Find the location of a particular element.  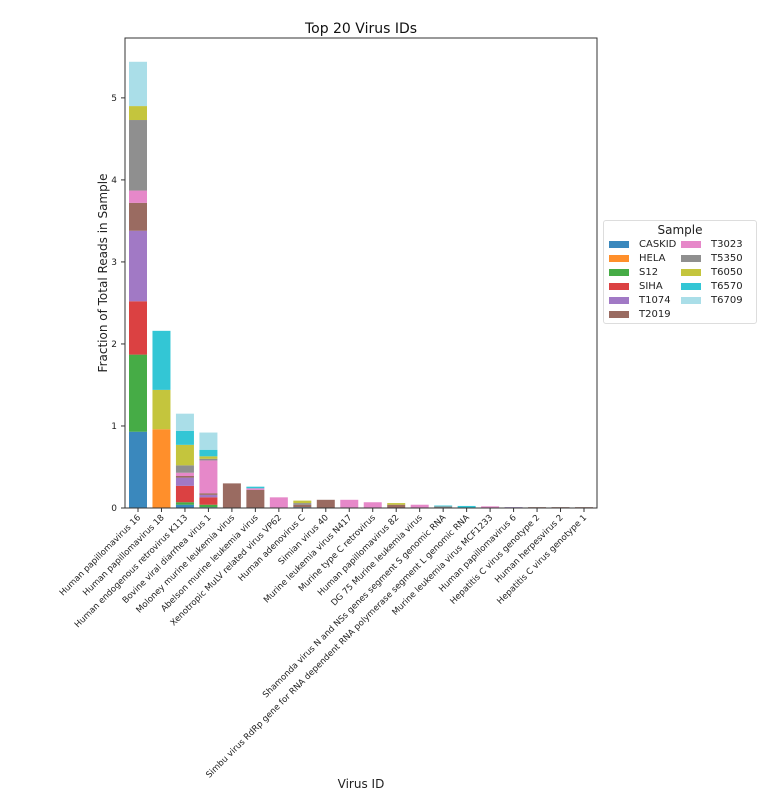

y-tick-label: 5 is located at coordinates (114, 99).